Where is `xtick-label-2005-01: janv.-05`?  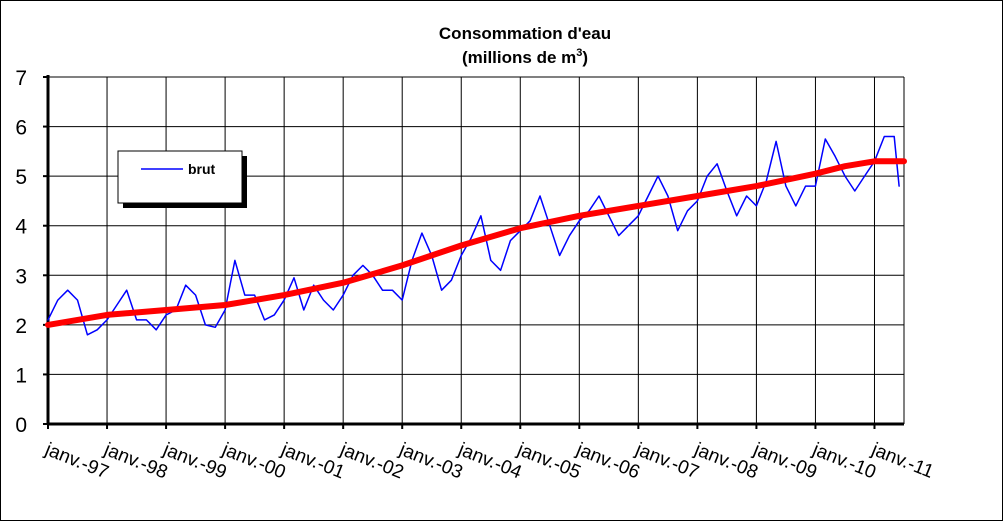 xtick-label-2005-01: janv.-05 is located at coordinates (548, 461).